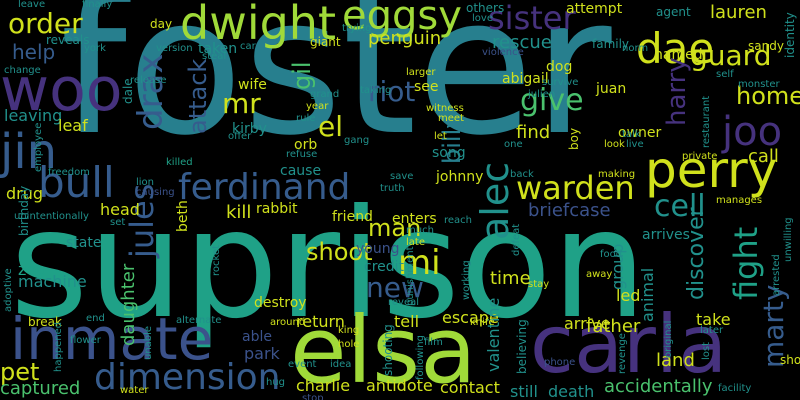 The height and width of the screenshot is (400, 800). Describe the element at coordinates (522, 174) in the screenshot. I see `word-back: back` at that location.